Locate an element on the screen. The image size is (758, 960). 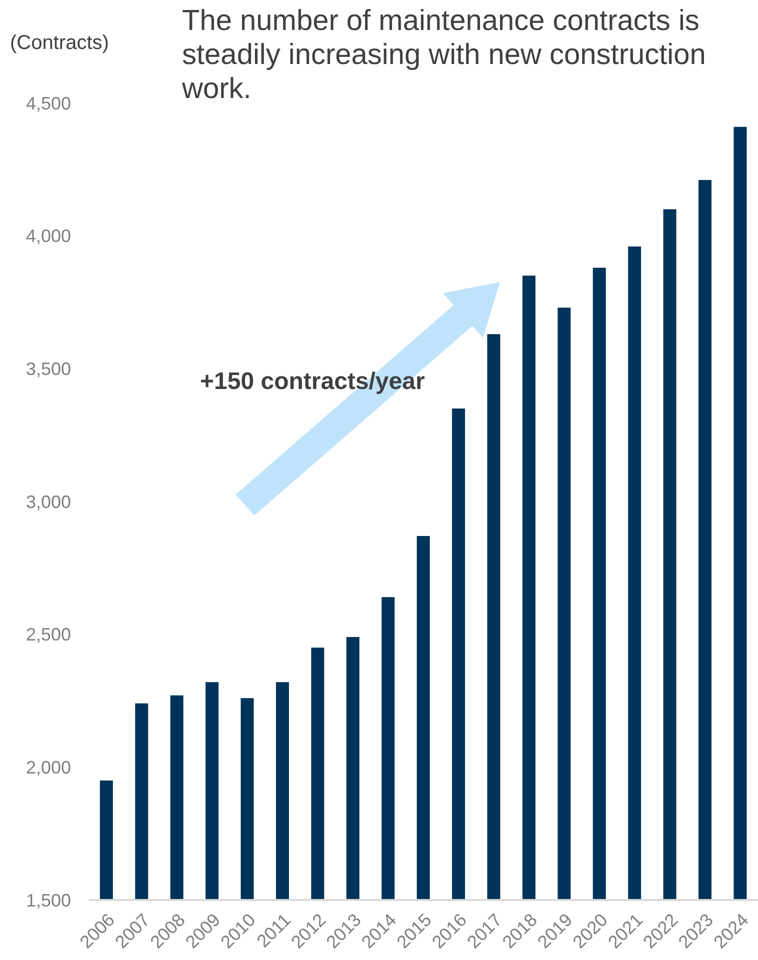
y-tick-label: 4,500 is located at coordinates (48, 103).